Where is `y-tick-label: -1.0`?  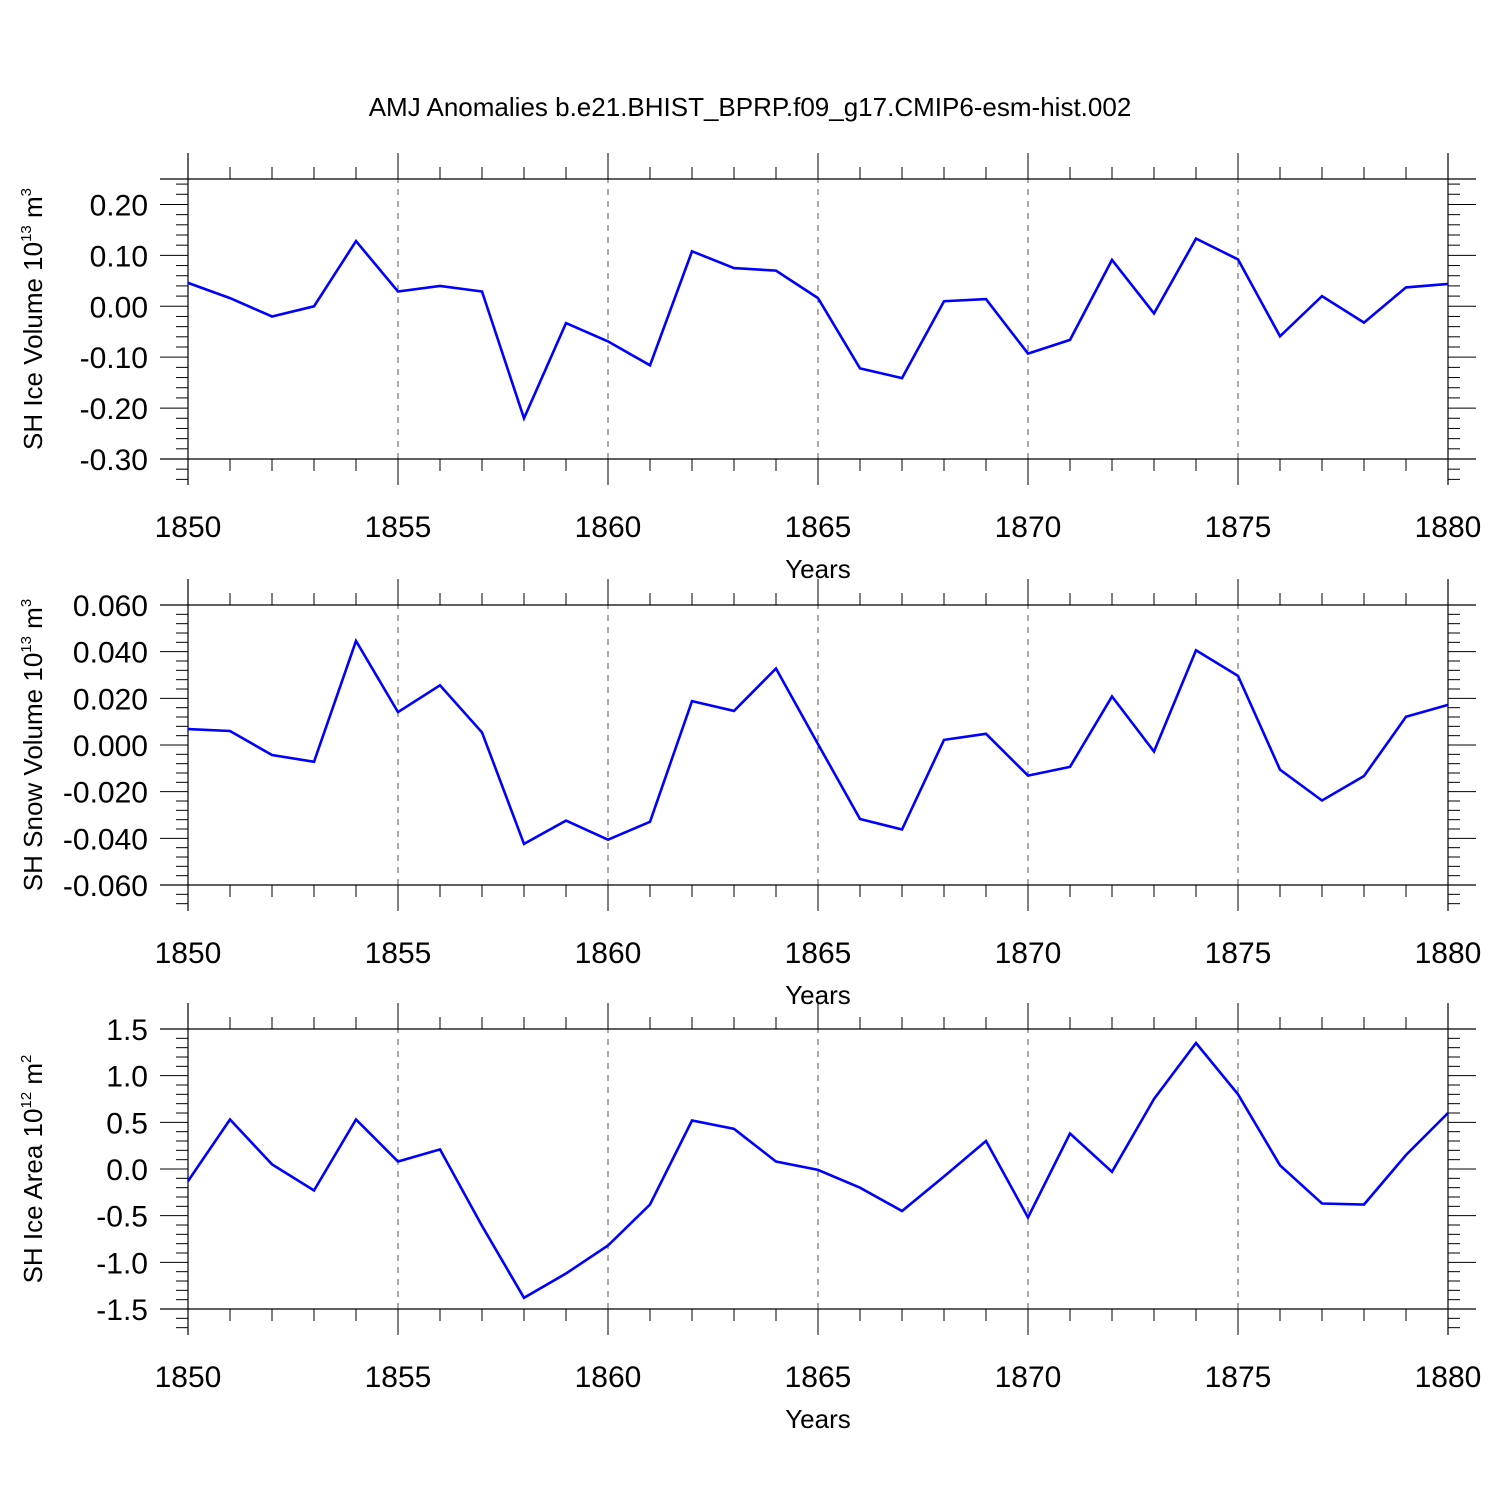
y-tick-label: -1.0 is located at coordinates (122, 1263).